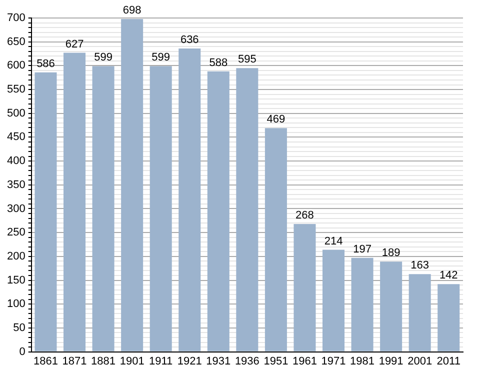  What do you see at coordinates (16, 280) in the screenshot?
I see `y-tick-label: 150` at bounding box center [16, 280].